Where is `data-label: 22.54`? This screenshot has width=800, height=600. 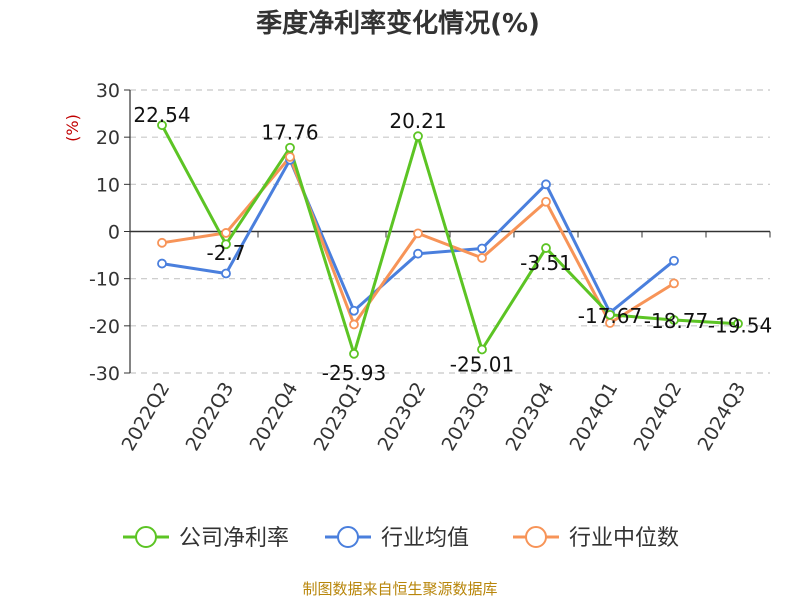
data-label: 22.54 is located at coordinates (161, 115).